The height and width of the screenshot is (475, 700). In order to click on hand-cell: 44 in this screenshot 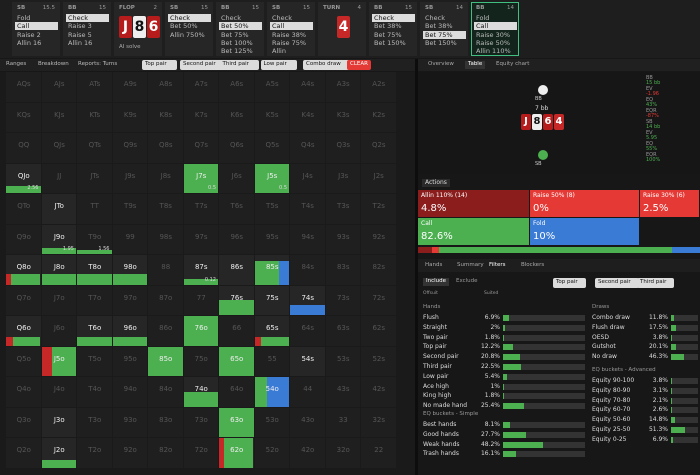, I will do `click(307, 392)`.